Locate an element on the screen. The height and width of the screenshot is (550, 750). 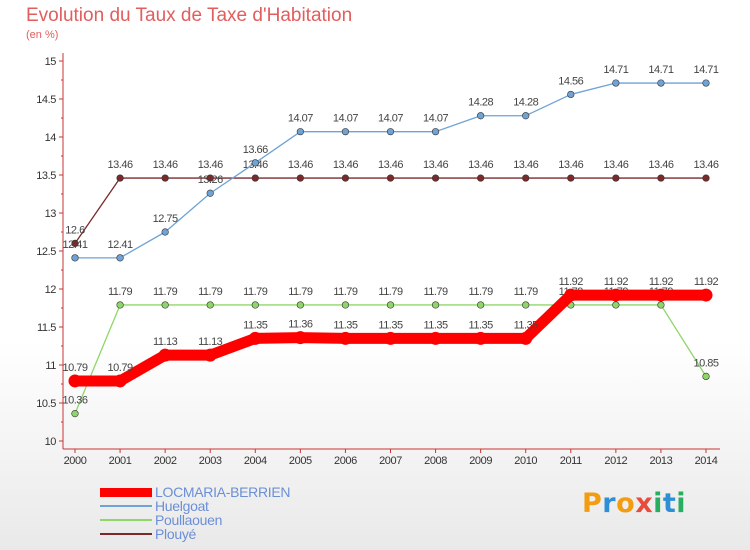
x-tick-label: 2009 is located at coordinates (480, 461).